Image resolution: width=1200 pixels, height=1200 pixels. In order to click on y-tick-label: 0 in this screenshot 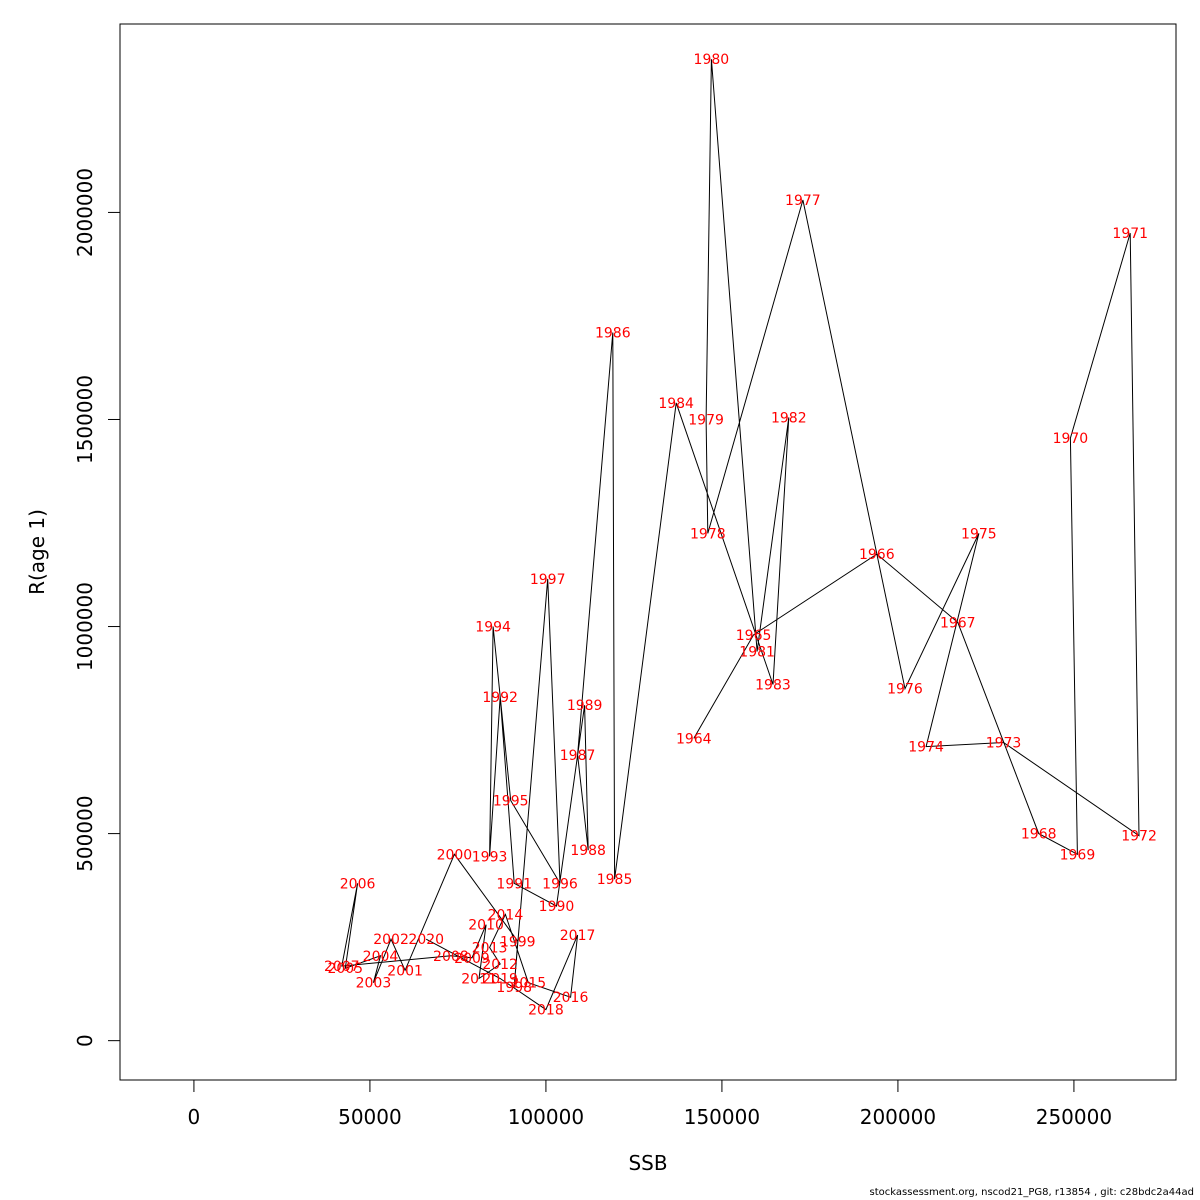, I will do `click(85, 1040)`.